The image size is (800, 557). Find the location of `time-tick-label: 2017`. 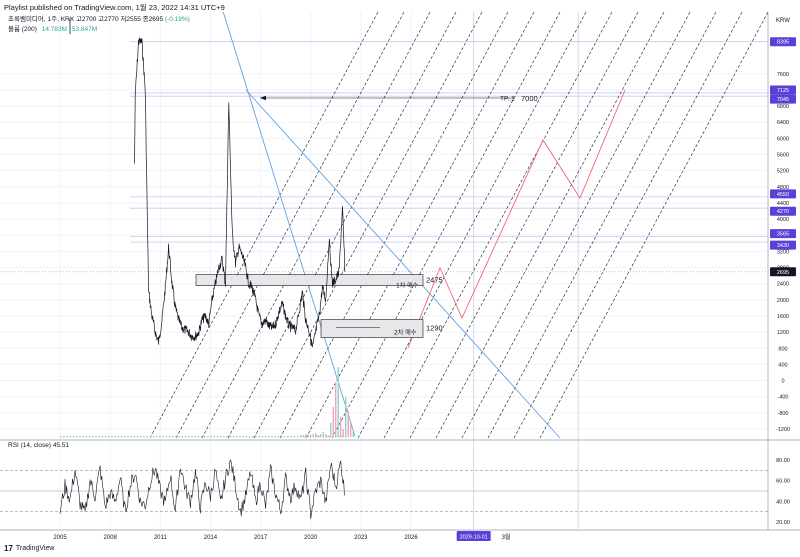

time-tick-label: 2017 is located at coordinates (261, 538).